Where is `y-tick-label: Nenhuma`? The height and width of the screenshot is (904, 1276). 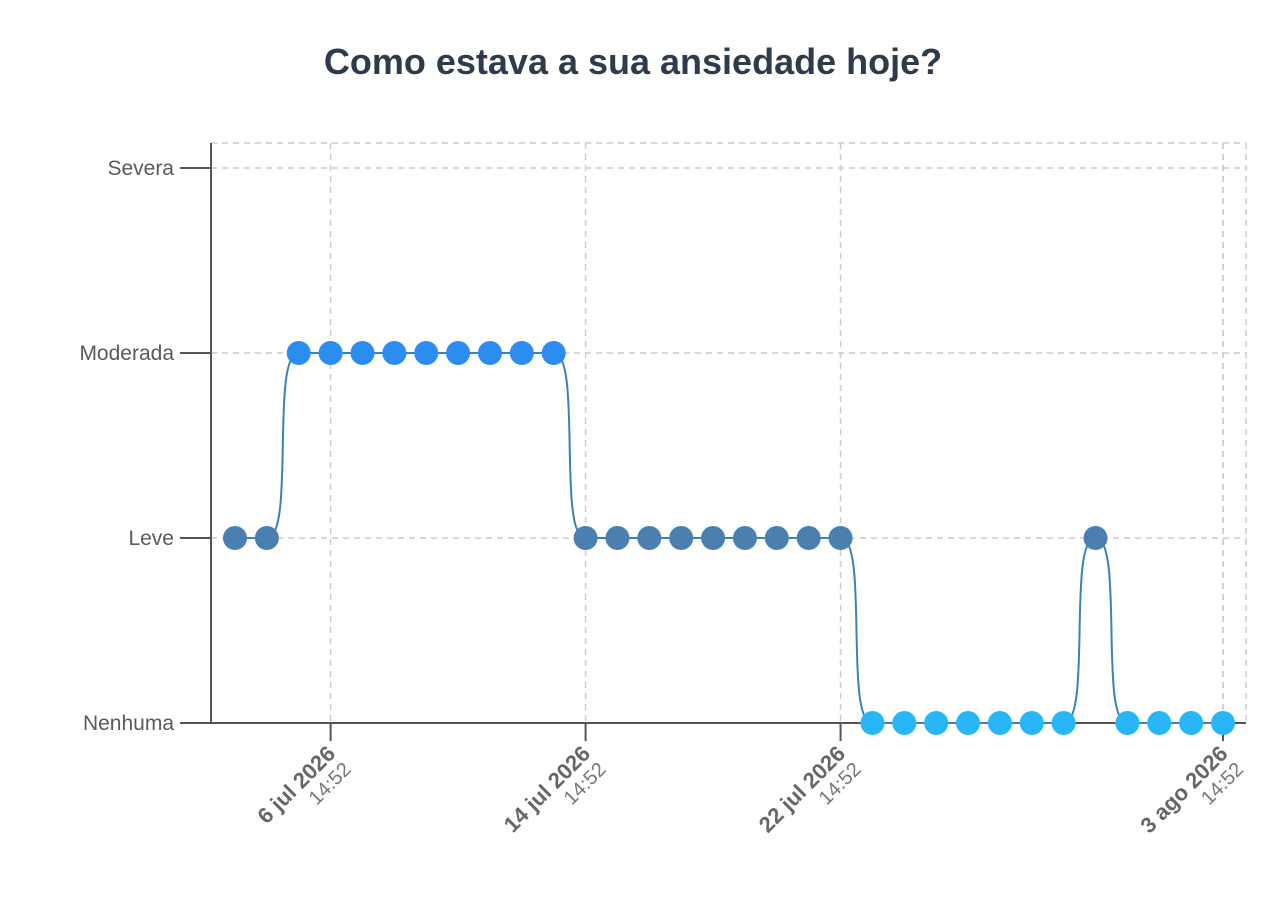 y-tick-label: Nenhuma is located at coordinates (128, 723).